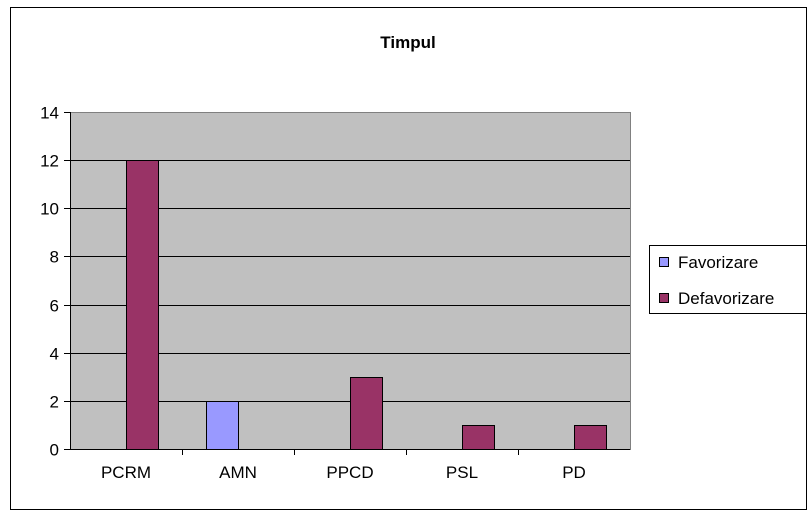 This screenshot has width=809, height=518. Describe the element at coordinates (222, 425) in the screenshot. I see `bar-favorizare-amn` at that location.